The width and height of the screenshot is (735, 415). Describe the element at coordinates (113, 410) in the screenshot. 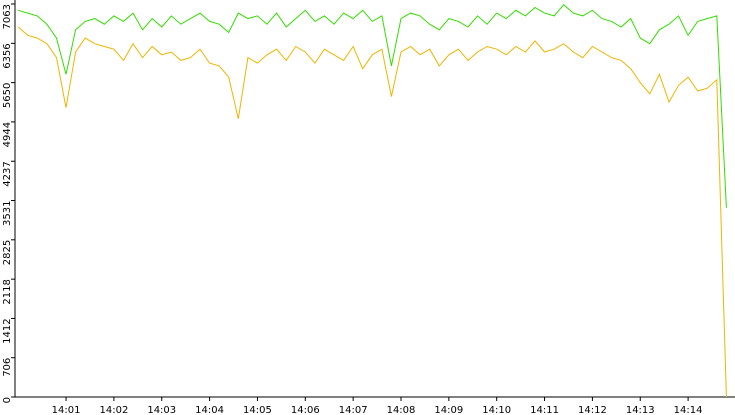

I see `x-tick-label: 14:02` at that location.